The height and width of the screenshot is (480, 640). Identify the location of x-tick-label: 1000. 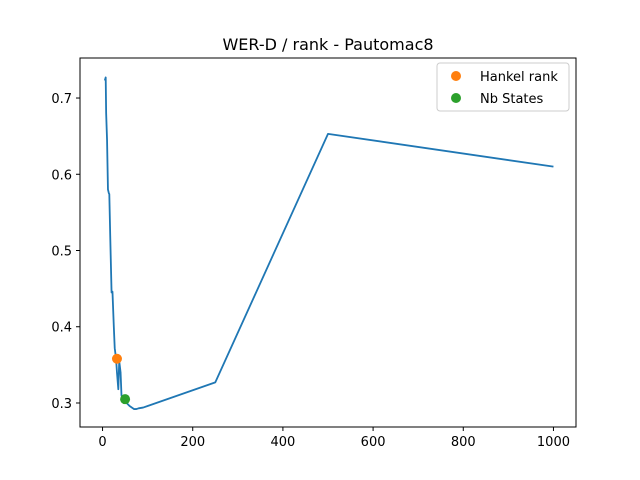
(553, 442).